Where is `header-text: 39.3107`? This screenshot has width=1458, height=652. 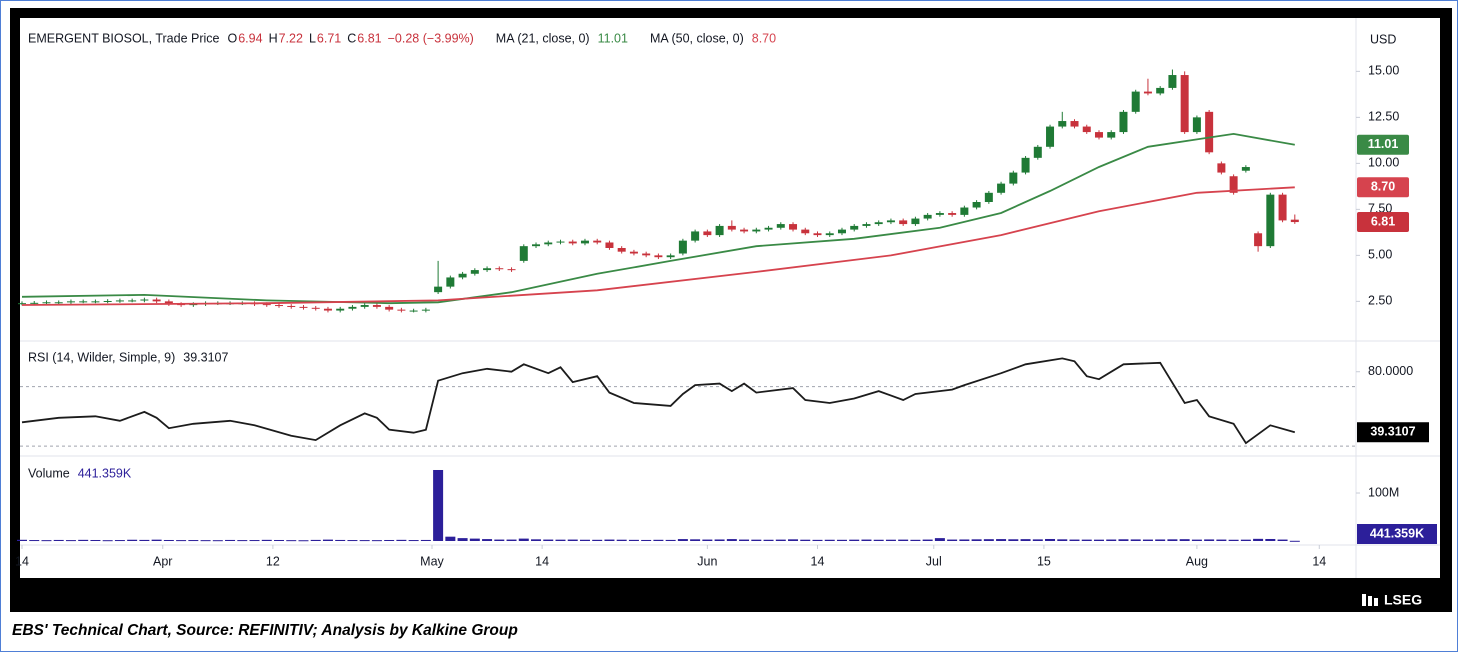 header-text: 39.3107 is located at coordinates (205, 357).